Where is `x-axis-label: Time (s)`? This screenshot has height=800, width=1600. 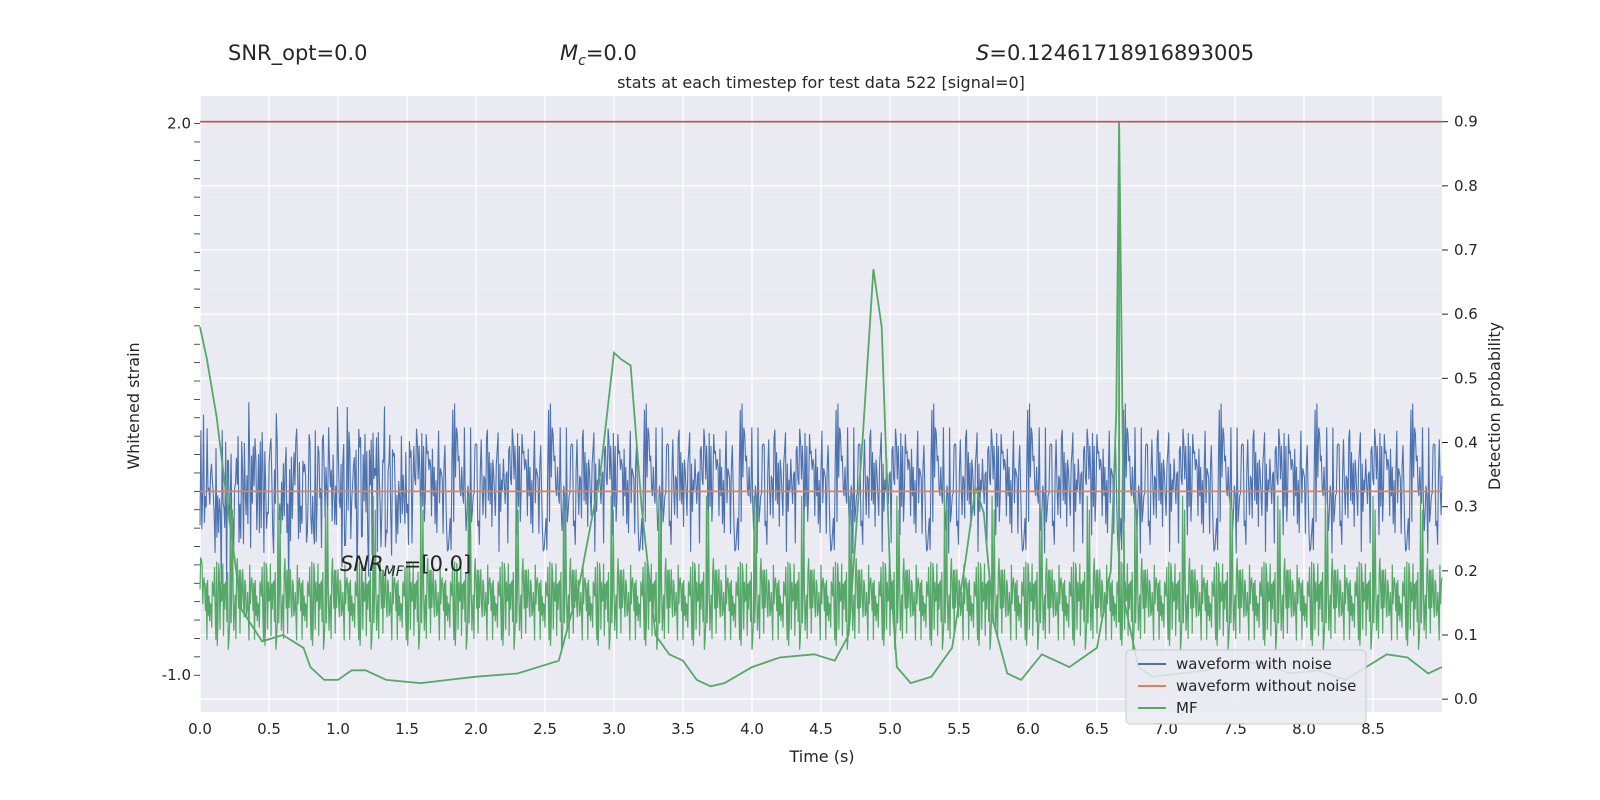 x-axis-label: Time (s) is located at coordinates (821, 756).